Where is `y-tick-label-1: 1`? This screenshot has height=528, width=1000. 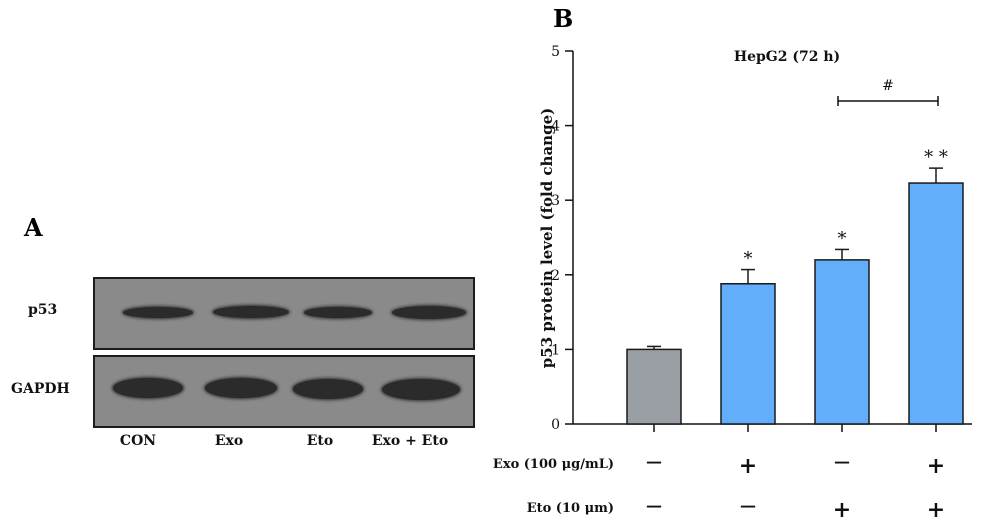 y-tick-label-1: 1 is located at coordinates (555, 350).